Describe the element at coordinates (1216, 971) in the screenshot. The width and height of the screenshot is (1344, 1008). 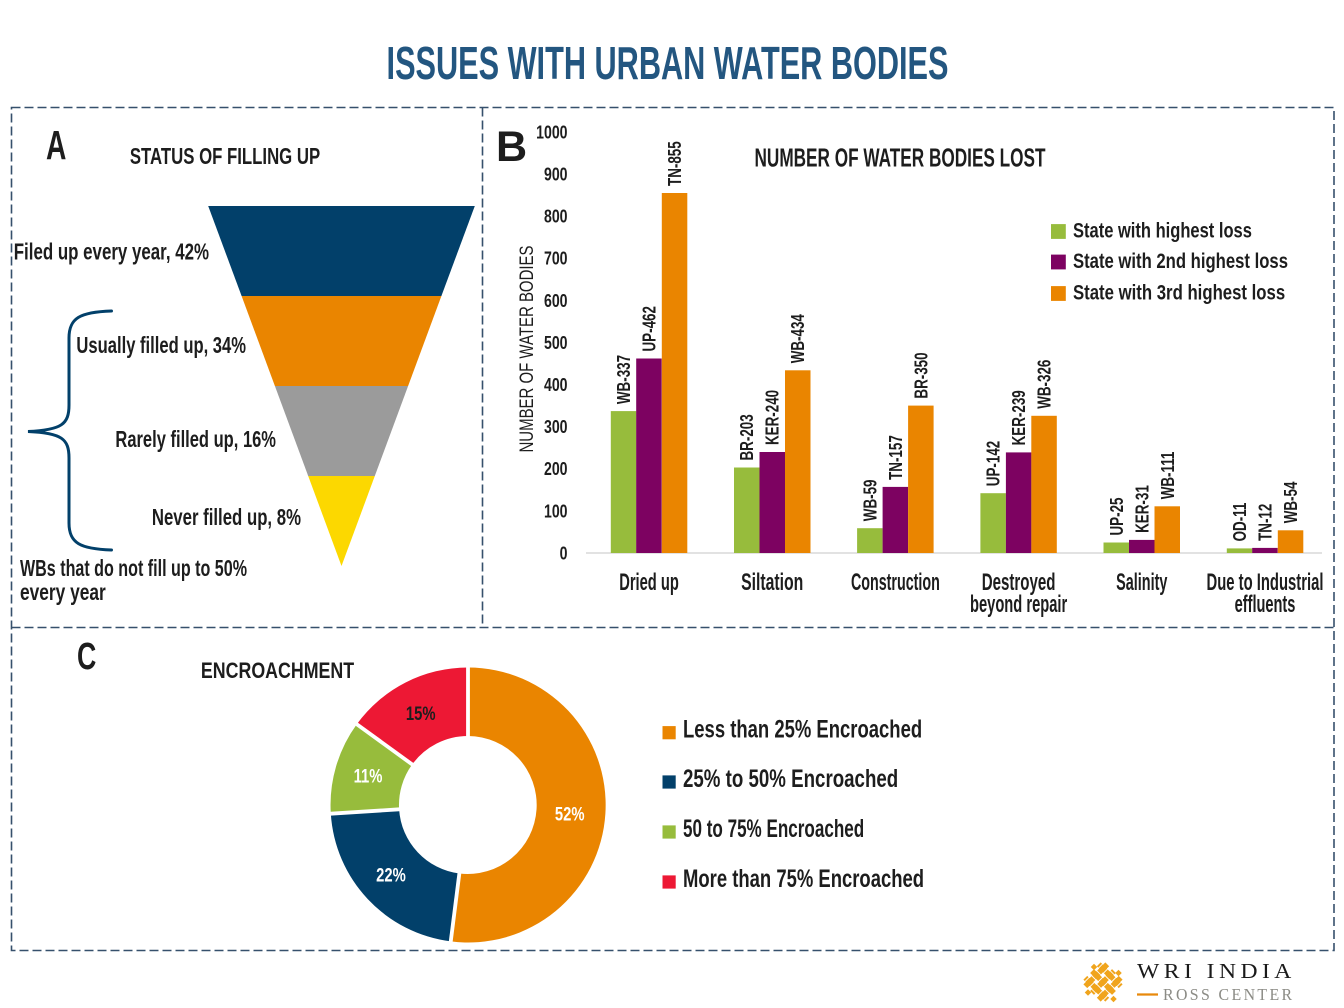
I see `svg-text: WRI INDIA` at that location.